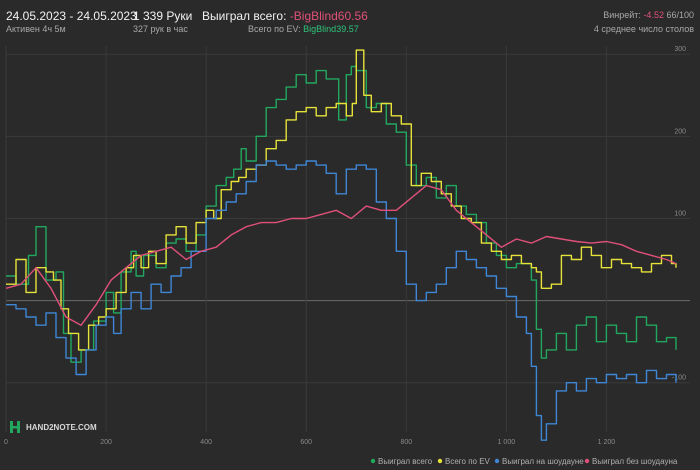 The height and width of the screenshot is (470, 700). Describe the element at coordinates (680, 213) in the screenshot. I see `y-tick-label: 100` at that location.